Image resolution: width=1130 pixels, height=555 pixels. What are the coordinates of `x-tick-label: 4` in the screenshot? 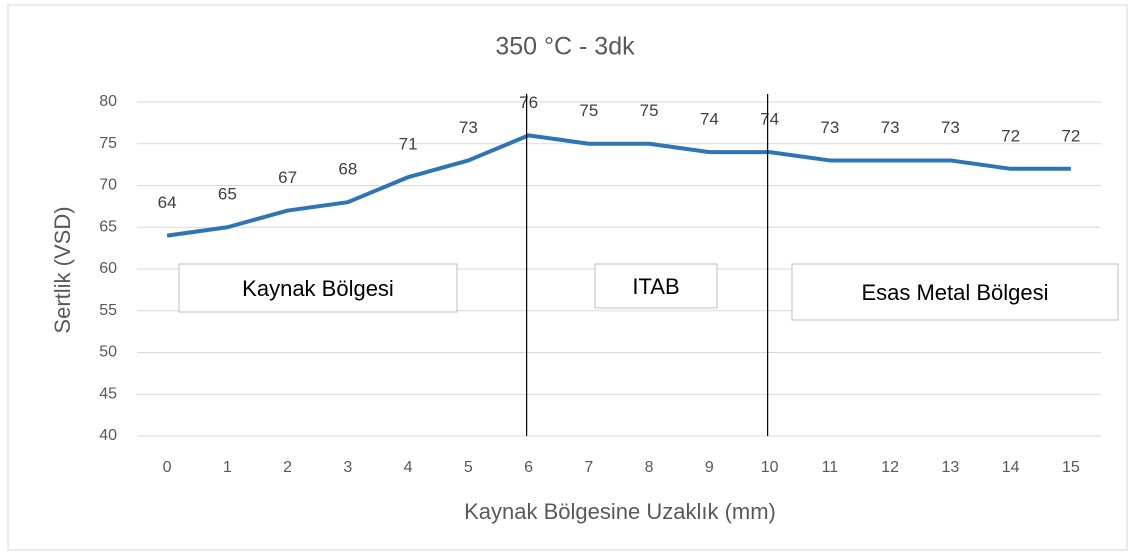 It's located at (408, 467).